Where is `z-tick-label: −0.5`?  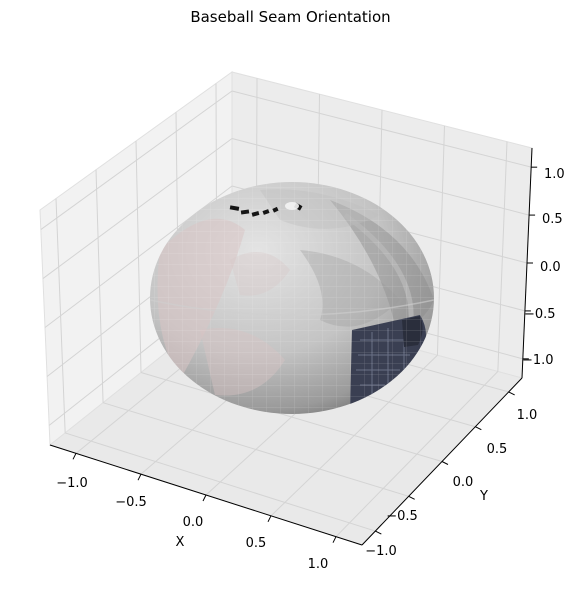 z-tick-label: −0.5 is located at coordinates (540, 314).